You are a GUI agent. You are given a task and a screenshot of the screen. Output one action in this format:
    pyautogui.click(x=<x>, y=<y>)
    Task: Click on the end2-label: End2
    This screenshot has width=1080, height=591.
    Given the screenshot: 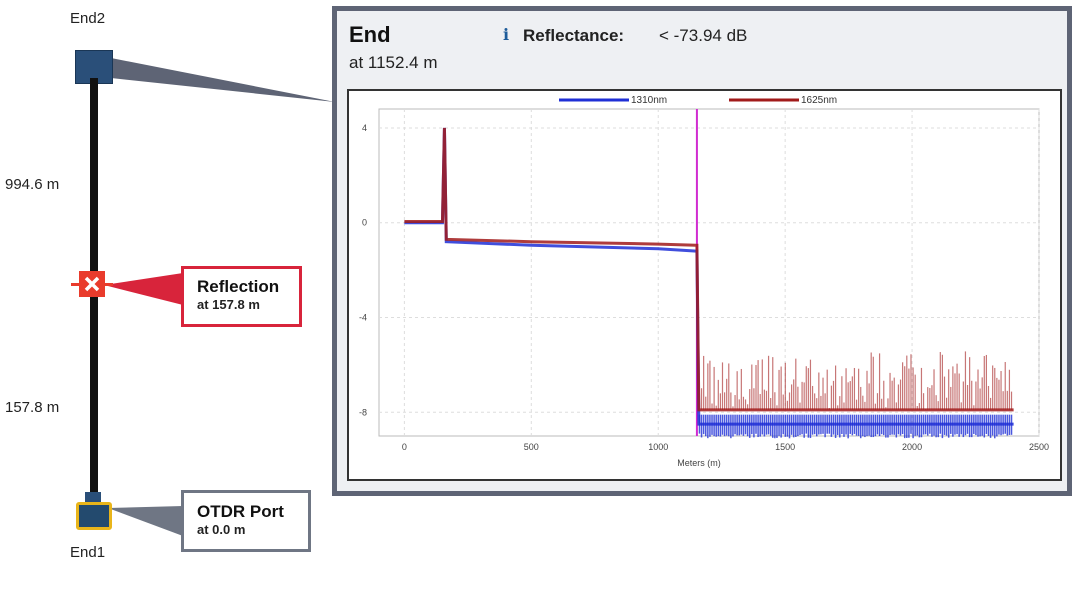 What is the action you would take?
    pyautogui.click(x=88, y=18)
    